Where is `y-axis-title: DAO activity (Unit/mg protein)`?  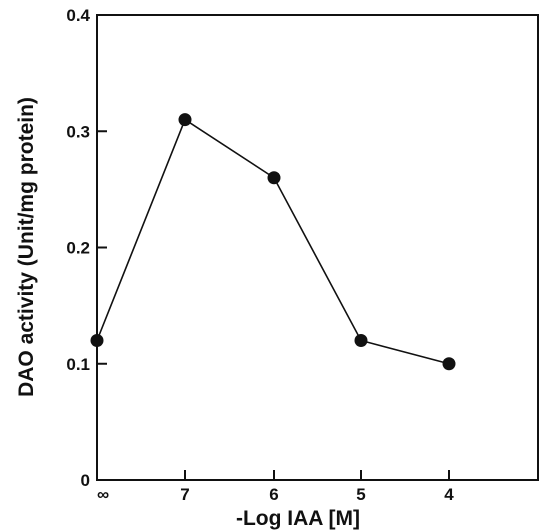
y-axis-title: DAO activity (Unit/mg protein) is located at coordinates (26, 247).